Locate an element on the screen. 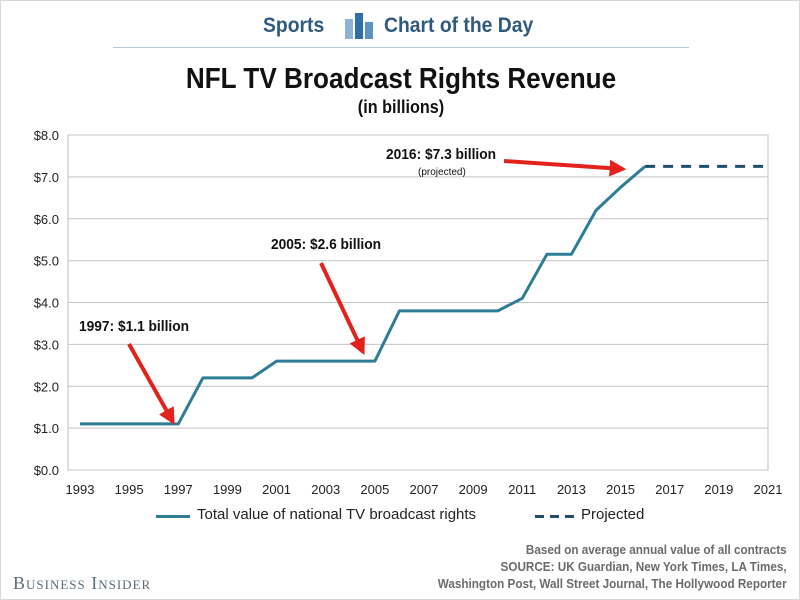  y-tick-label: $0.0 is located at coordinates (46, 470).